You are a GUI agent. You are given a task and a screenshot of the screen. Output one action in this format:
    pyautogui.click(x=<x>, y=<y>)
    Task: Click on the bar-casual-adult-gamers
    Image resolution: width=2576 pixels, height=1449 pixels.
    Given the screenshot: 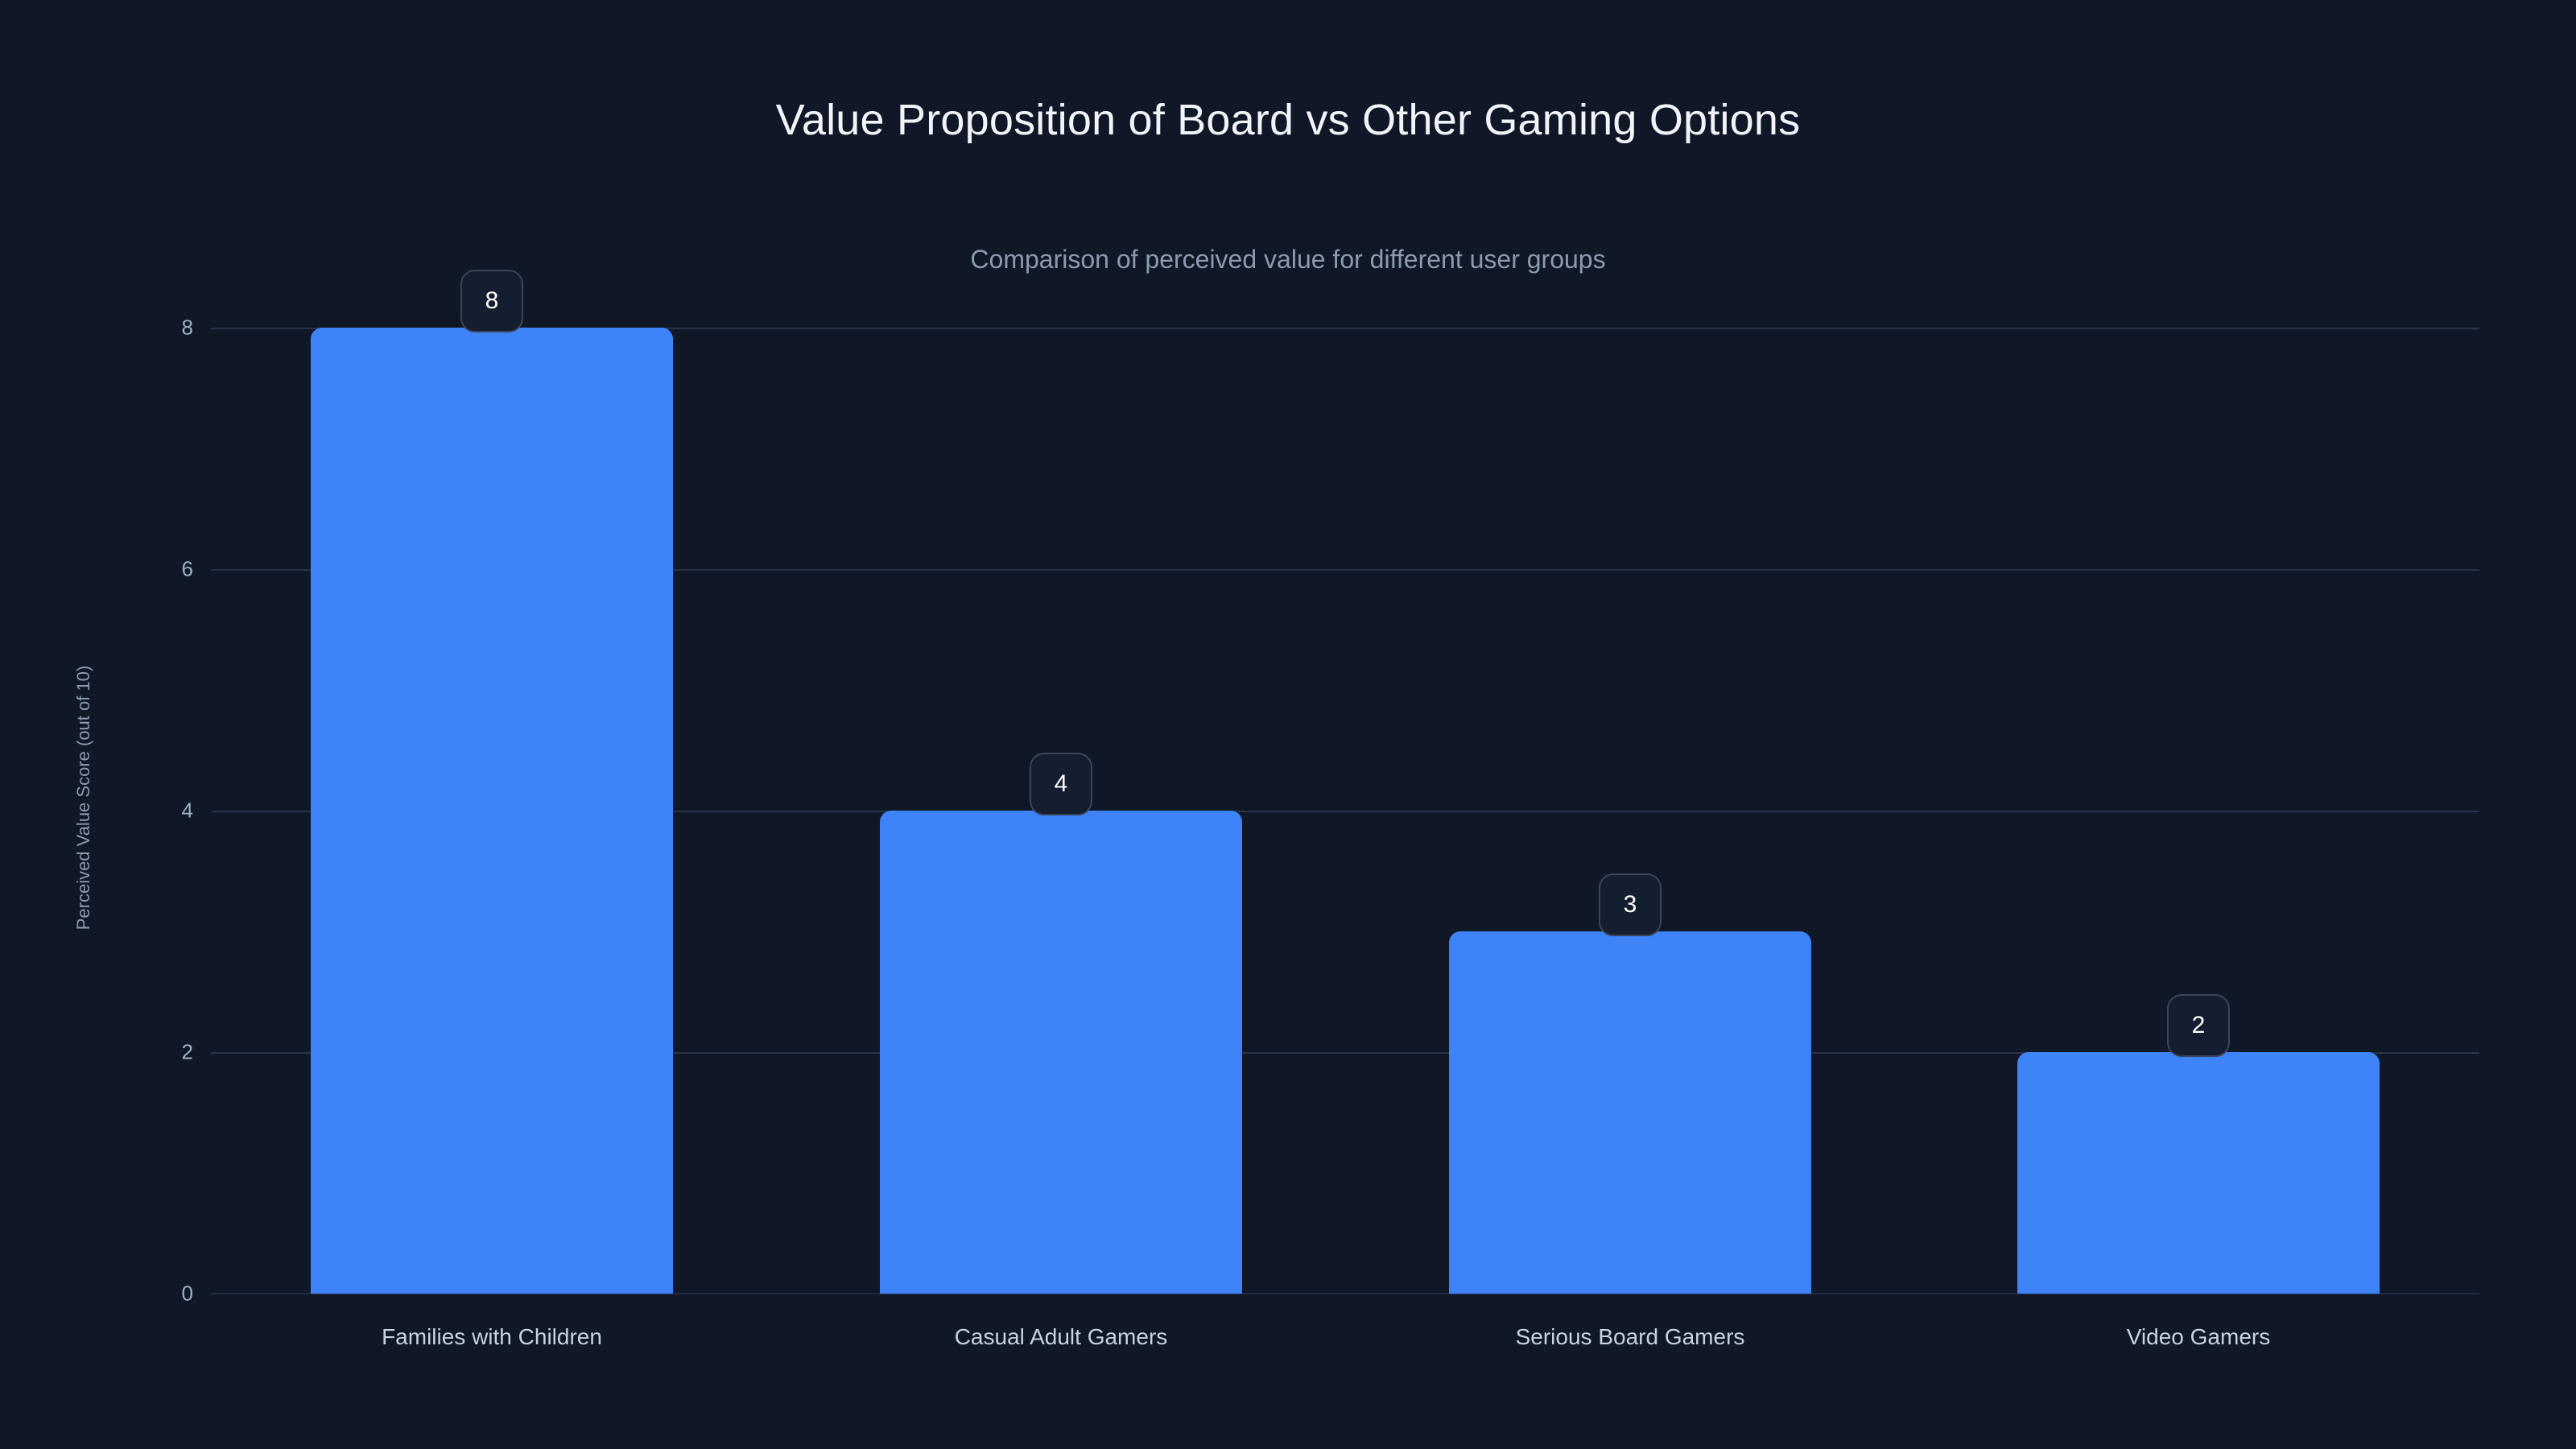 What is the action you would take?
    pyautogui.click(x=1061, y=1052)
    